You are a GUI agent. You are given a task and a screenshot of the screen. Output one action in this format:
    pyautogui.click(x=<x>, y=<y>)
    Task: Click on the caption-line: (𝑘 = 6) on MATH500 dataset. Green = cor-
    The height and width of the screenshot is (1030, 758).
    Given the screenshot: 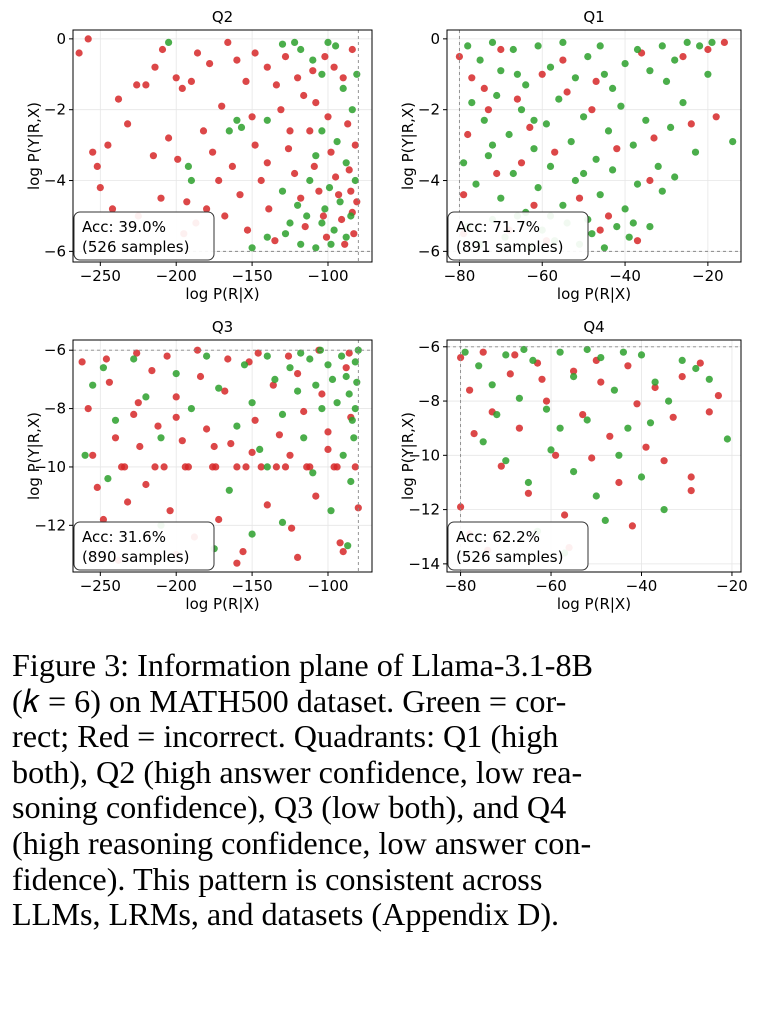 What is the action you would take?
    pyautogui.click(x=289, y=700)
    